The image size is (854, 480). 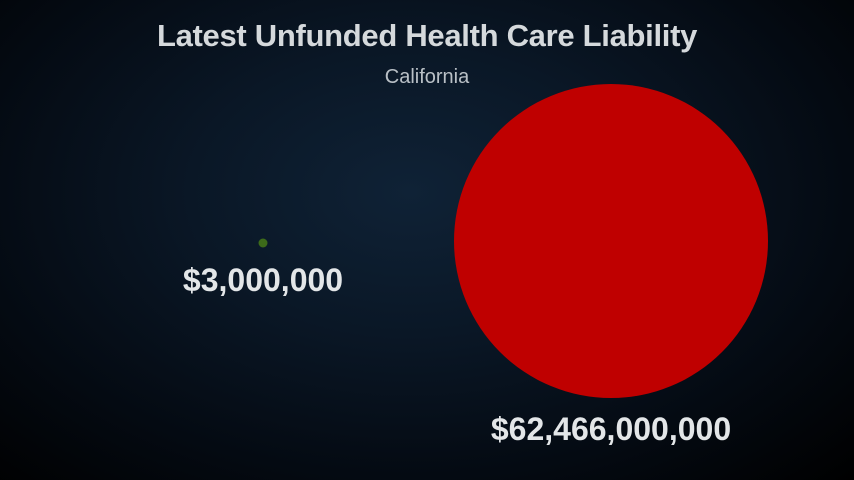 What do you see at coordinates (611, 429) in the screenshot?
I see `value-label-2: $62,466,000,000` at bounding box center [611, 429].